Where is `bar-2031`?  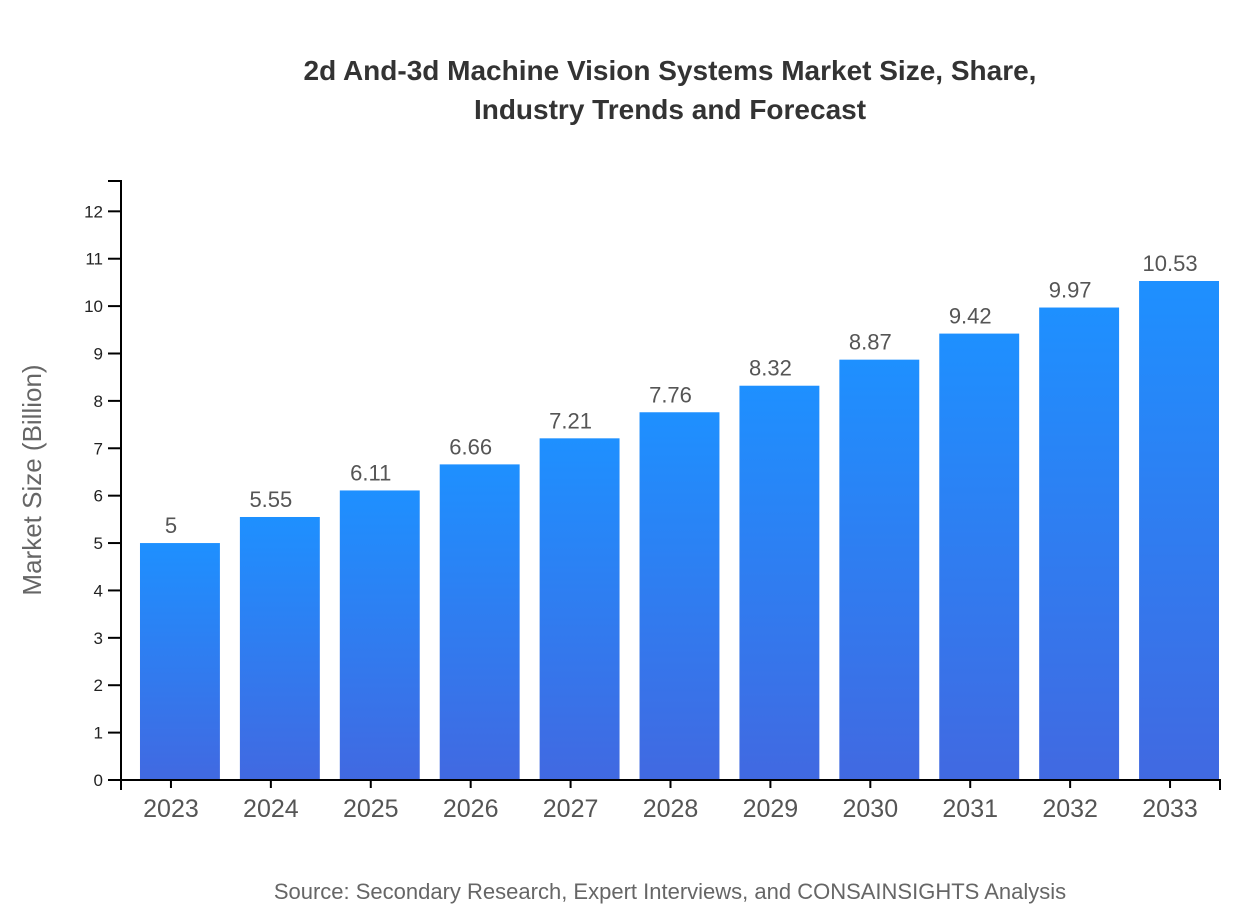 bar-2031 is located at coordinates (979, 556).